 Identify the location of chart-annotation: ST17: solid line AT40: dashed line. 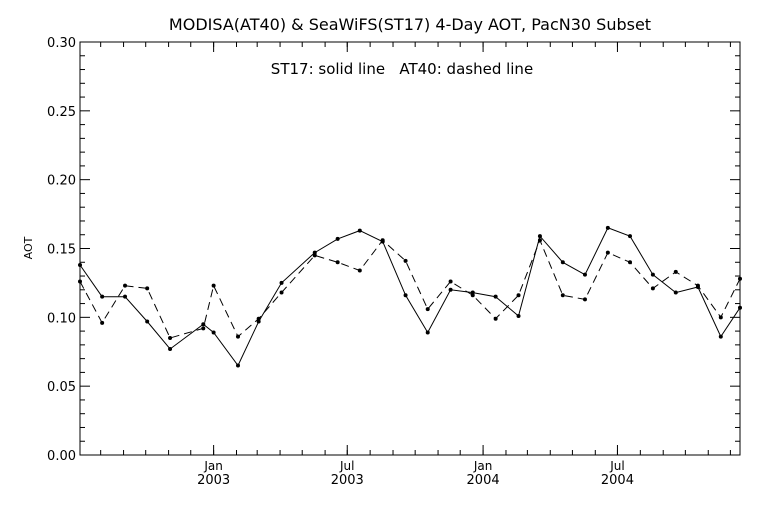
(402, 69).